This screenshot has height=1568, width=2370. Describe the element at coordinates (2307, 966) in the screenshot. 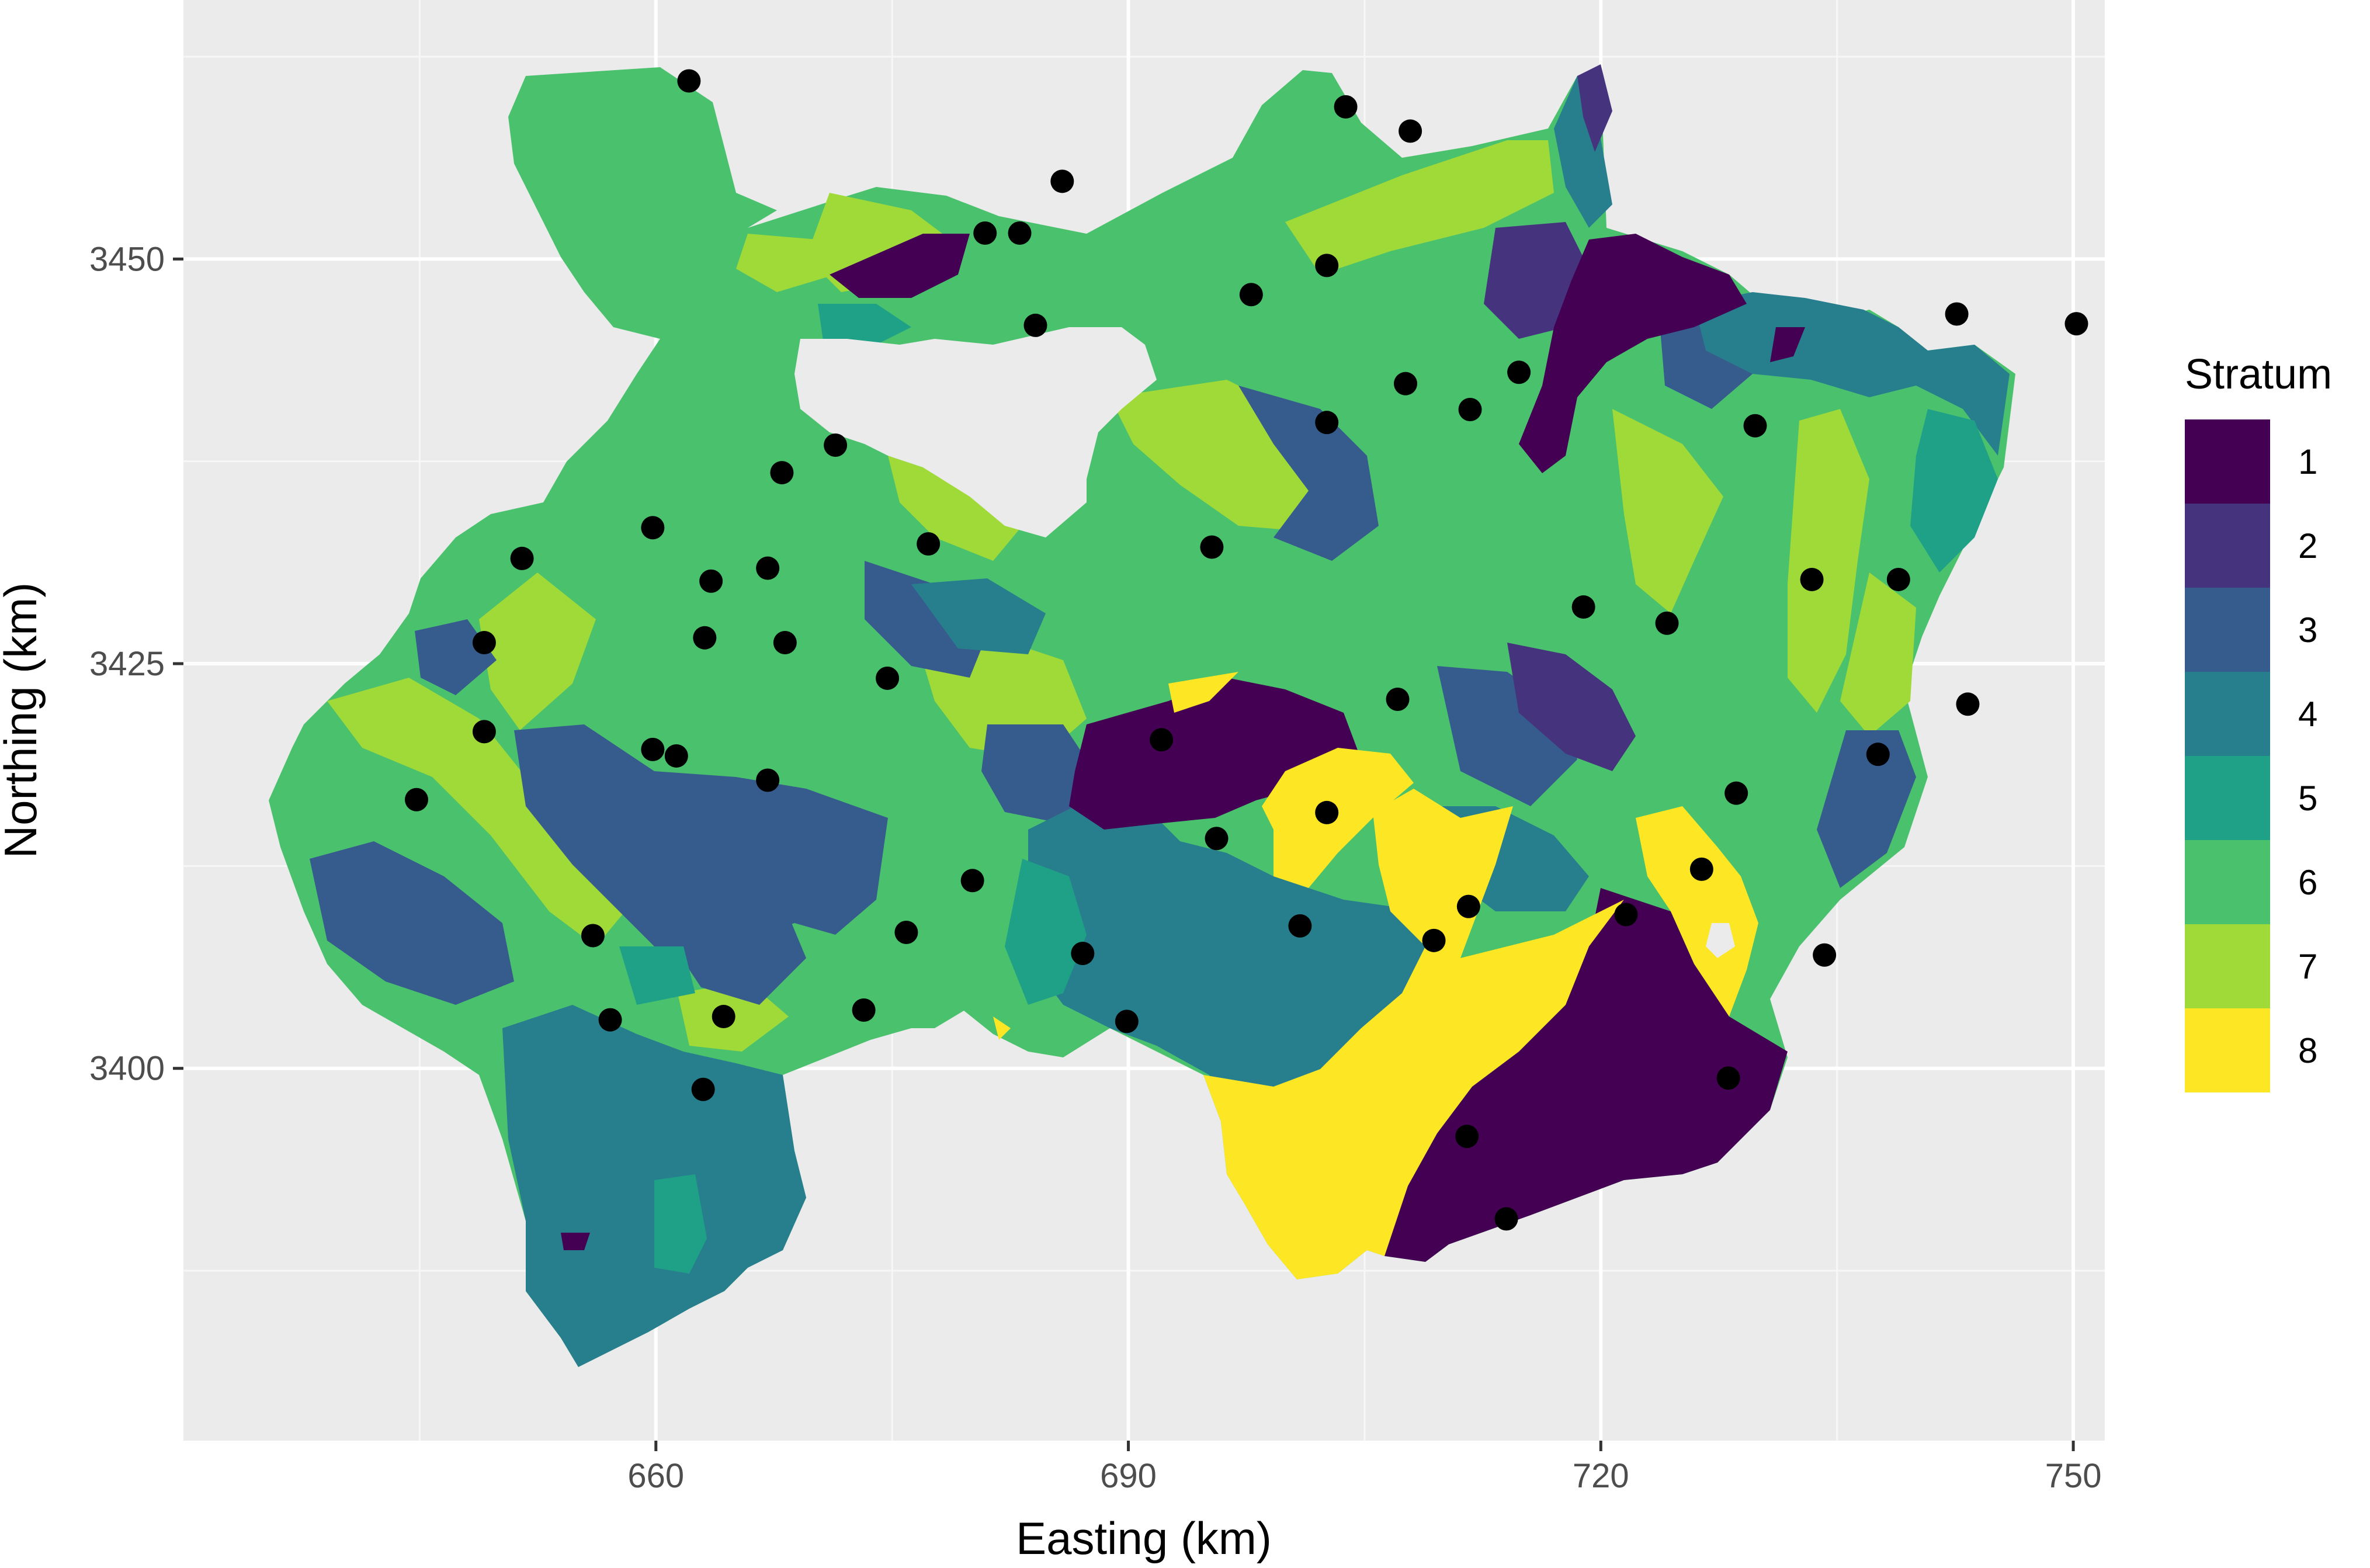

I see `legend-label: 7` at that location.